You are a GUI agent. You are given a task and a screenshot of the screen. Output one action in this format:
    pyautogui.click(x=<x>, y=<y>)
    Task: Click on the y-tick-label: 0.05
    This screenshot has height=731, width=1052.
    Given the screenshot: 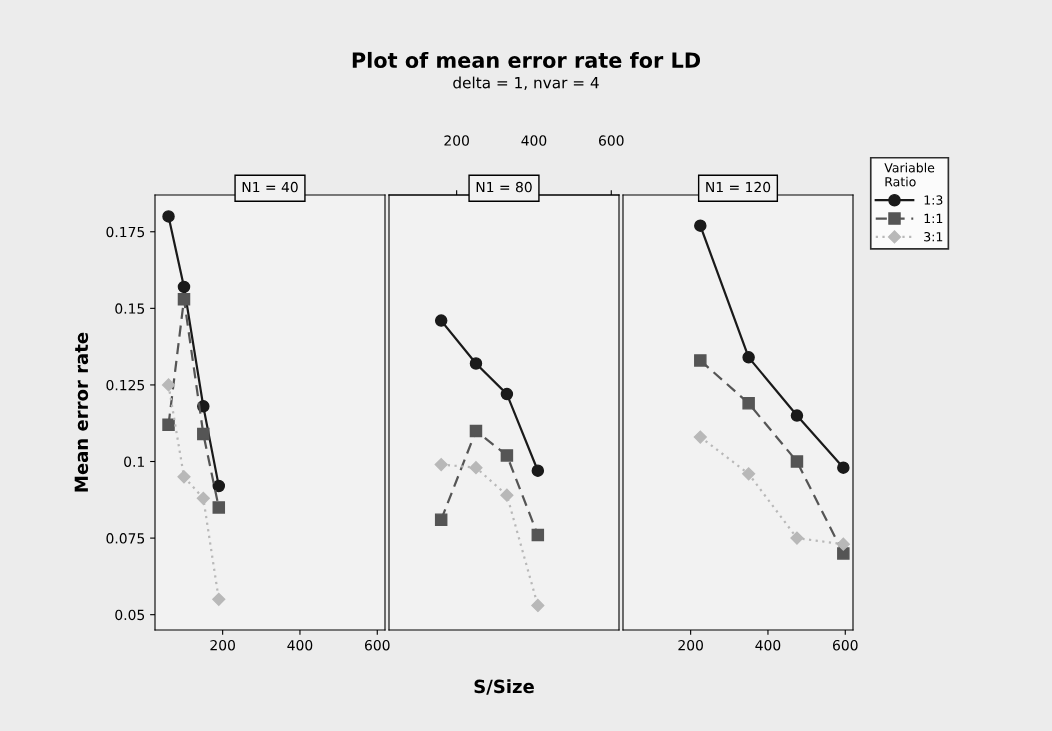 What is the action you would take?
    pyautogui.click(x=130, y=615)
    